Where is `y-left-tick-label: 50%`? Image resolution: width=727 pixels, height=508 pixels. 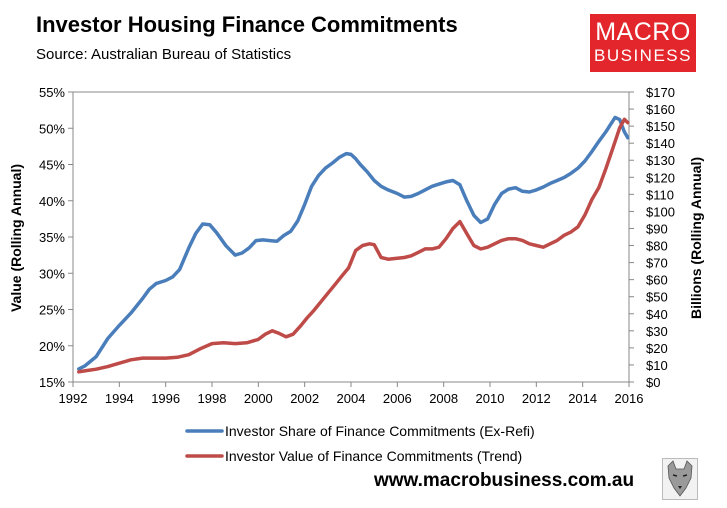 y-left-tick-label: 50% is located at coordinates (52, 128).